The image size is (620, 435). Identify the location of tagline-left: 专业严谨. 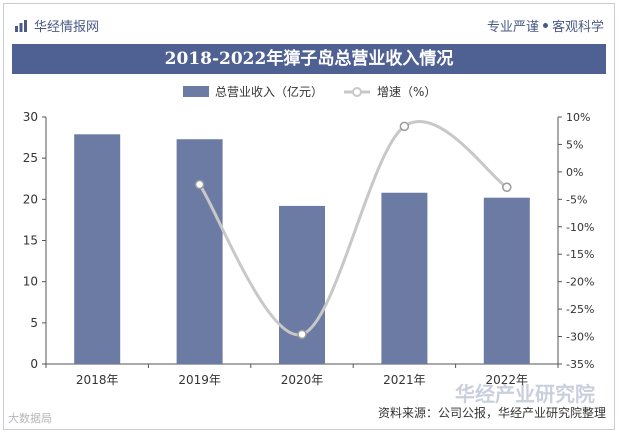
(512, 27).